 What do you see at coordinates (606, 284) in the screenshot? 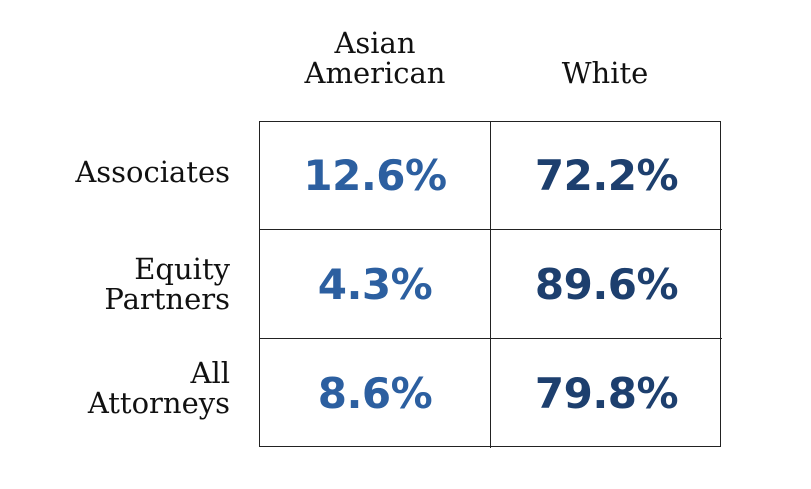
I see `cell-equity-partners-white: 89.6%` at bounding box center [606, 284].